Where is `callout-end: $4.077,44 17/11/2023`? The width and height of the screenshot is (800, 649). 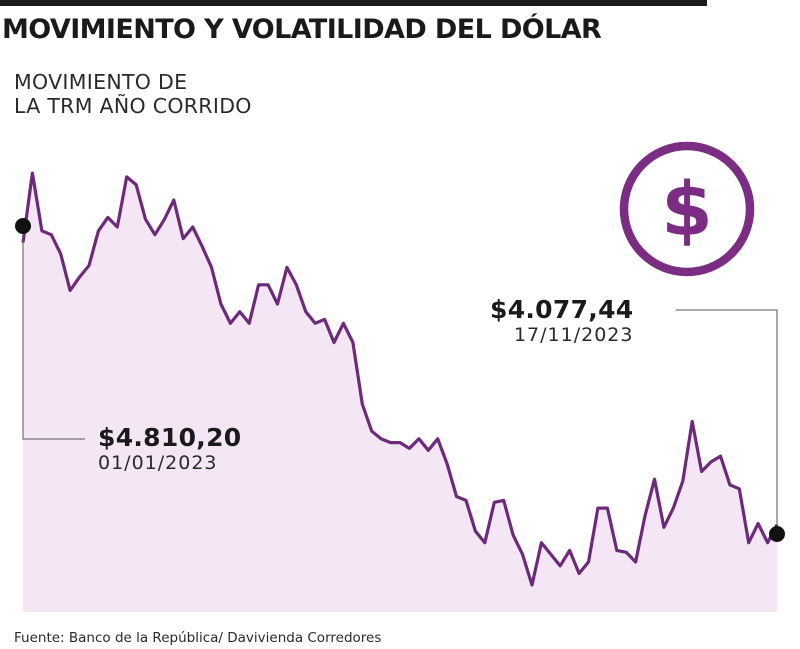 callout-end: $4.077,44 17/11/2023 is located at coordinates (562, 321).